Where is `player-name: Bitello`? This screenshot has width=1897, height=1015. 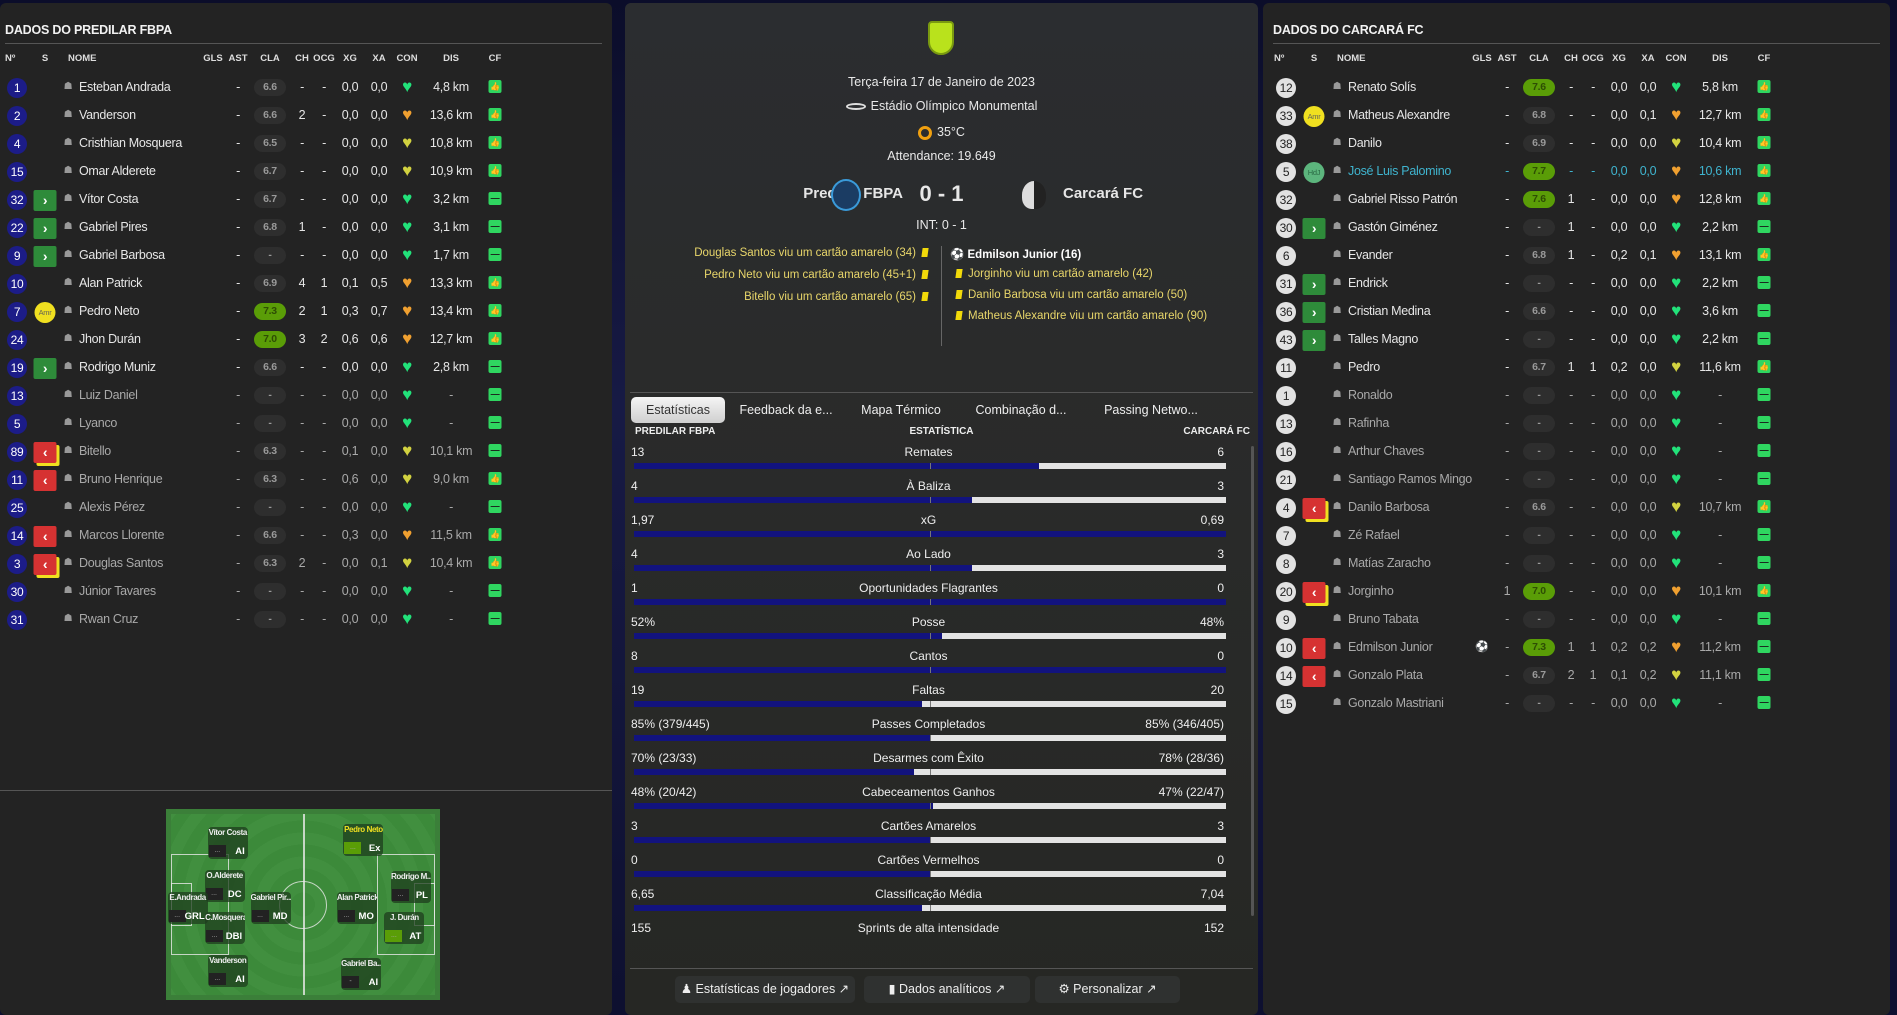
player-name: Bitello is located at coordinates (95, 451).